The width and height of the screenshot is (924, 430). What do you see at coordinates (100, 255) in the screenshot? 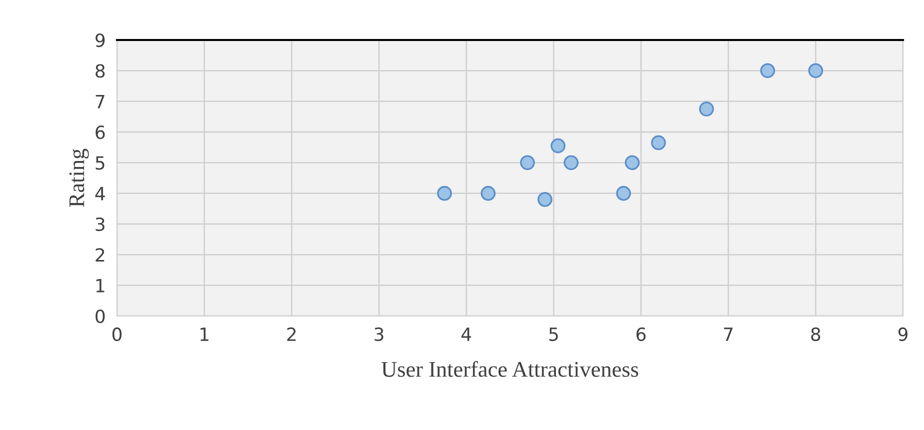
I see `y-tick-label: 2` at bounding box center [100, 255].